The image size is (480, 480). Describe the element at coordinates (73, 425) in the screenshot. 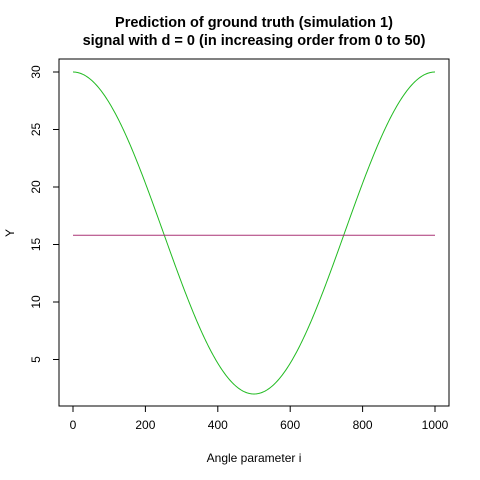

I see `x-tick-label: 0` at that location.